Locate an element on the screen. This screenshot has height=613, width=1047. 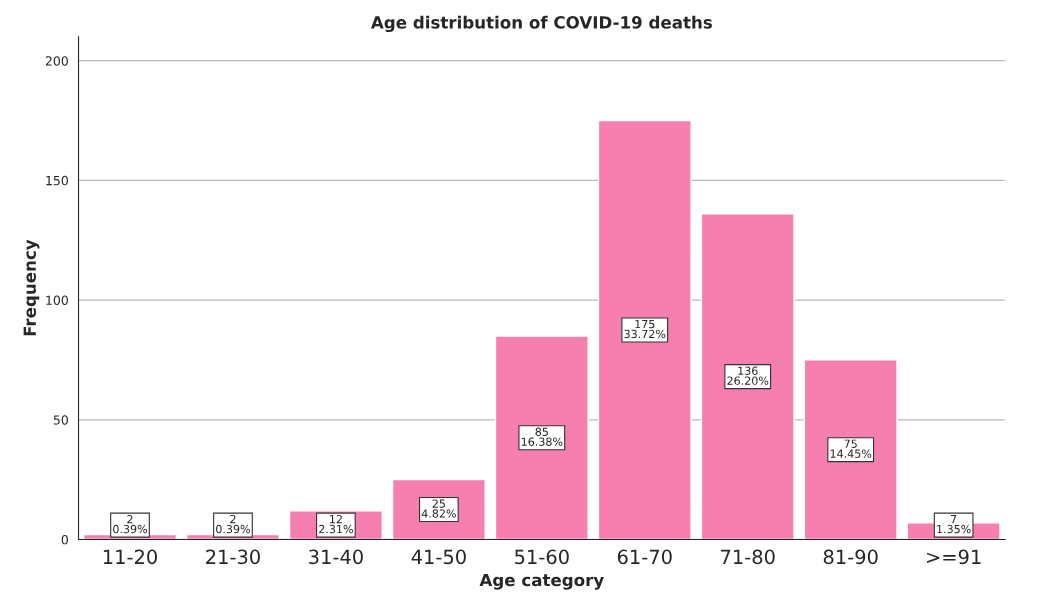
data-label: 175 33.72% is located at coordinates (645, 329).